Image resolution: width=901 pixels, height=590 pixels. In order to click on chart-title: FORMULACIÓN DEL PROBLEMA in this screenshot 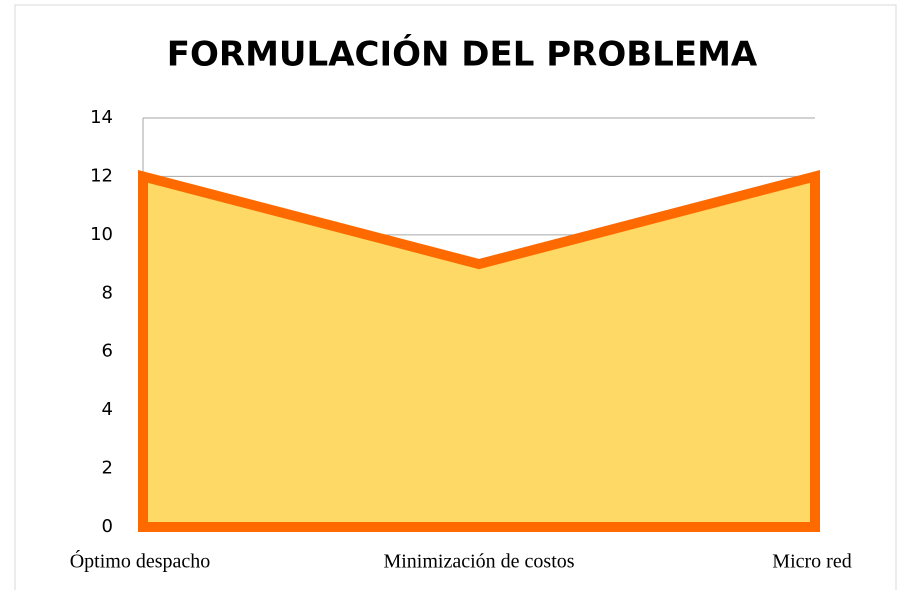, I will do `click(462, 54)`.